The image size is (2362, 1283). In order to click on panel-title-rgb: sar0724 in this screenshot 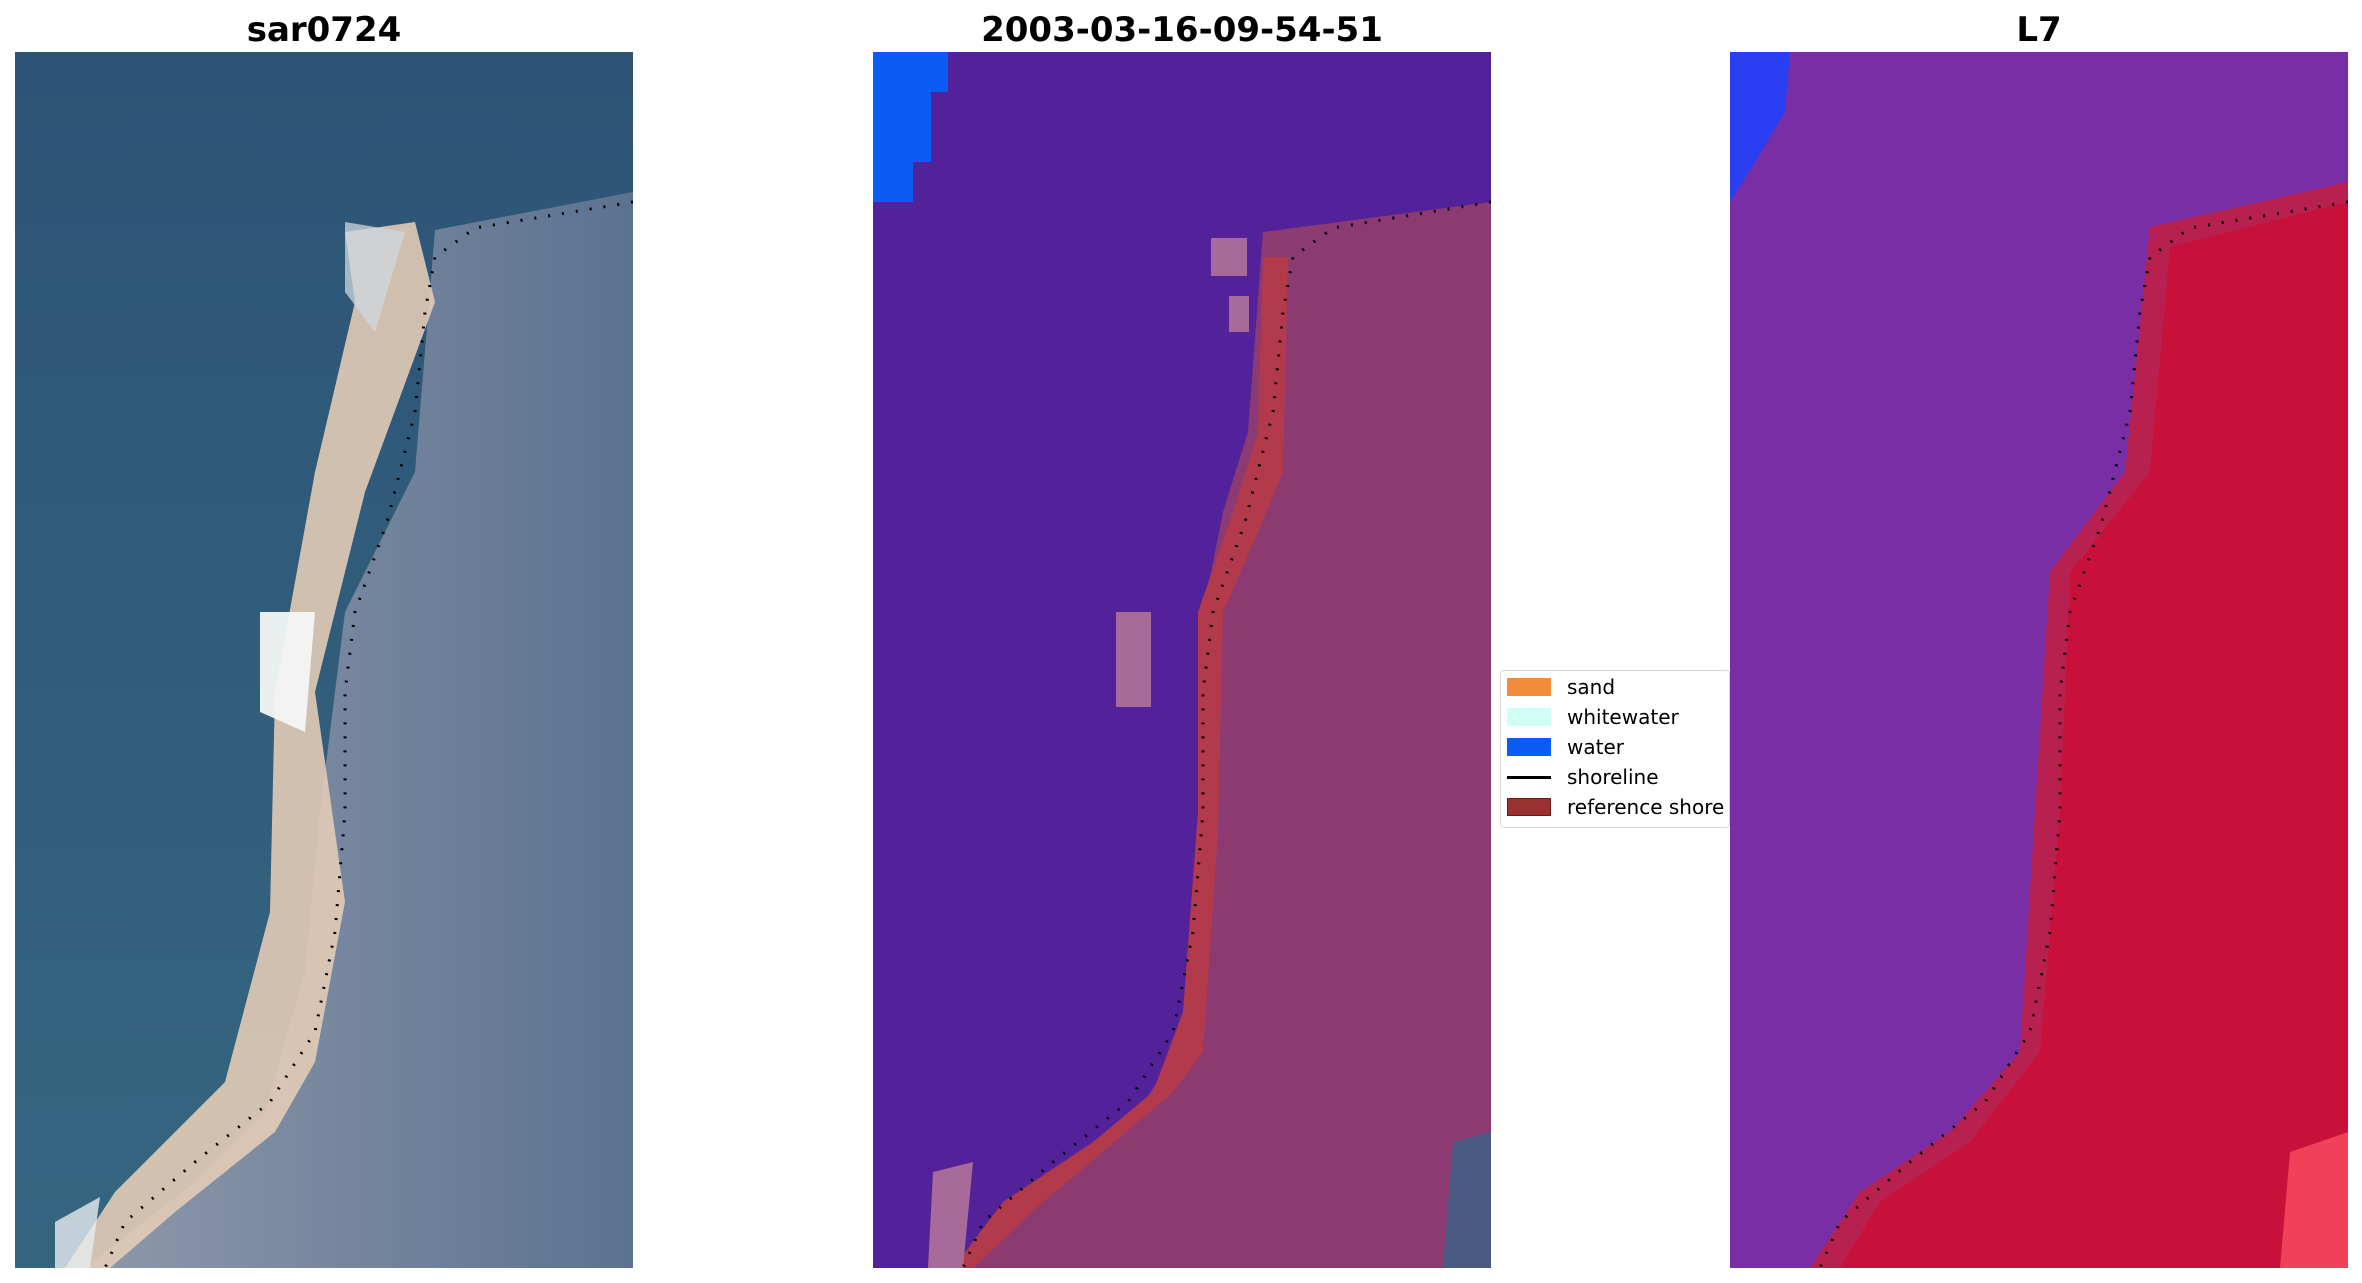, I will do `click(324, 30)`.